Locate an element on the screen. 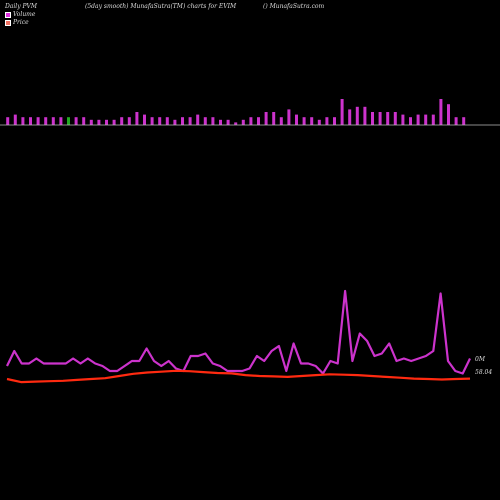  legend-price-swatch is located at coordinates (8, 22).